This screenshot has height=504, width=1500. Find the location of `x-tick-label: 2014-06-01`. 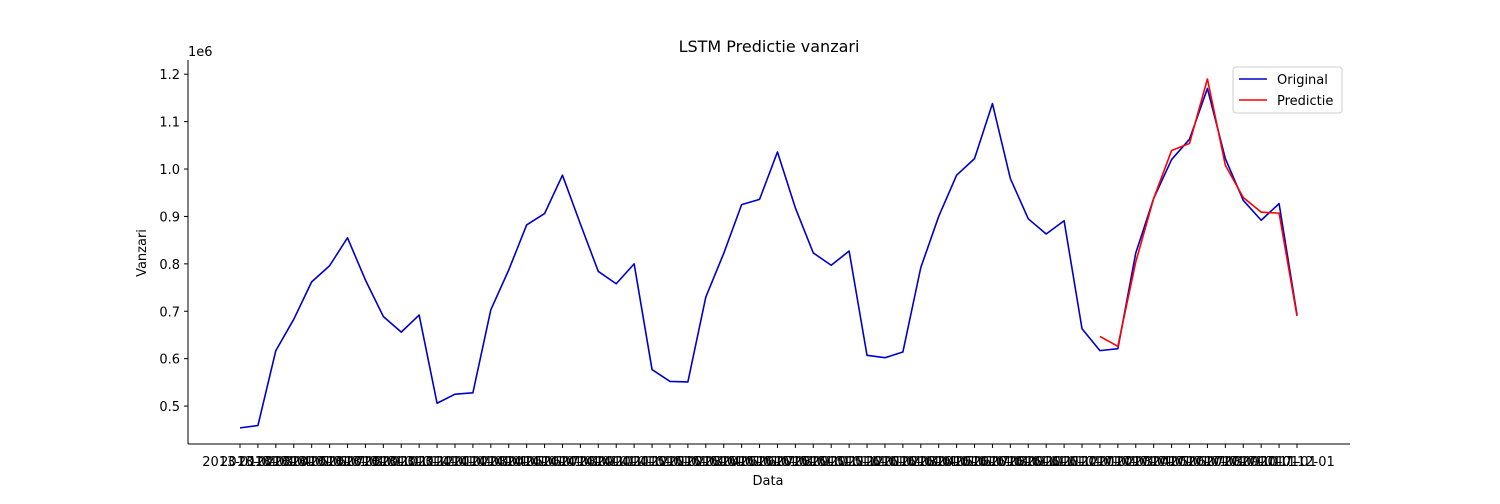

x-tick-label: 2014-06-01 is located at coordinates (545, 462).